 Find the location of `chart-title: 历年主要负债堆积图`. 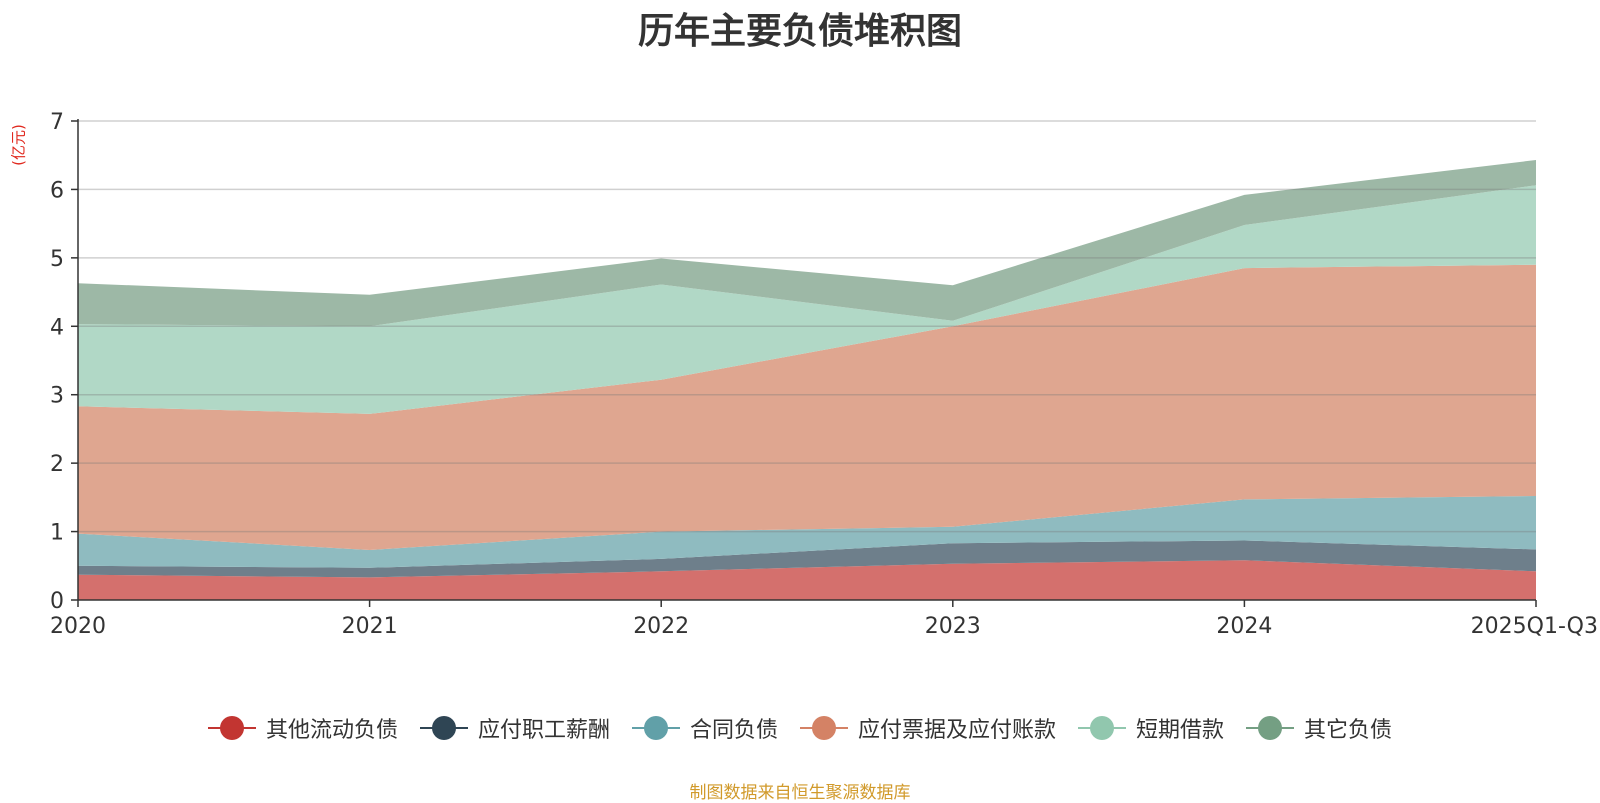

chart-title: 历年主要负债堆积图 is located at coordinates (799, 31).